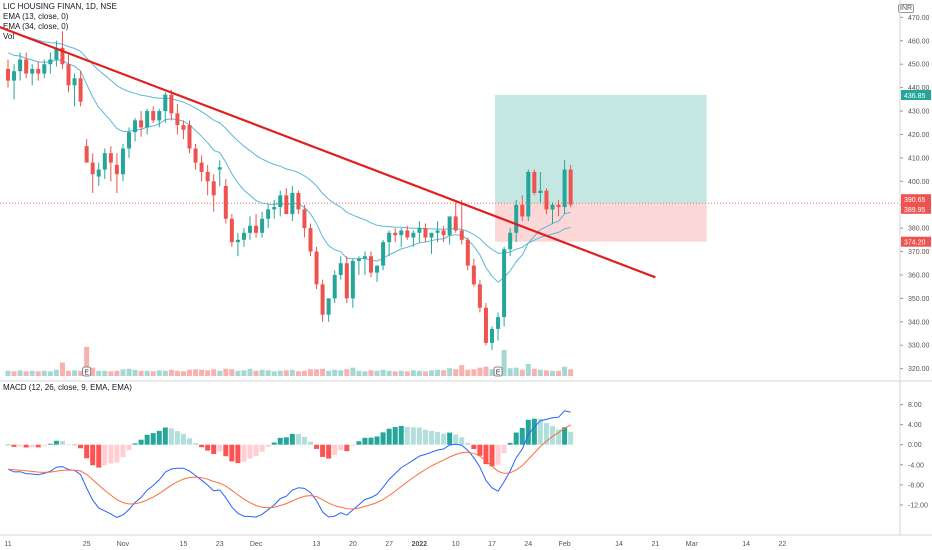 Image resolution: width=932 pixels, height=550 pixels. I want to click on target-zone, so click(601, 149).